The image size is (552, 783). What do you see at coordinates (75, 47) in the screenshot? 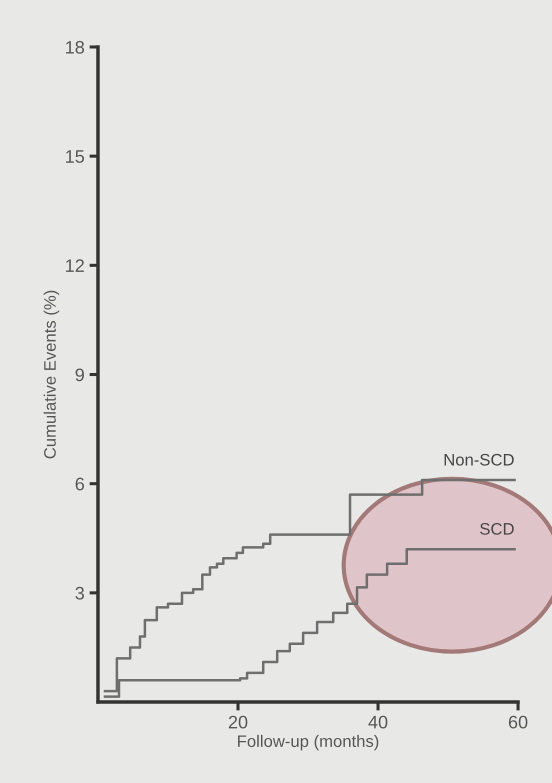
I see `y-tick-label: 18` at bounding box center [75, 47].